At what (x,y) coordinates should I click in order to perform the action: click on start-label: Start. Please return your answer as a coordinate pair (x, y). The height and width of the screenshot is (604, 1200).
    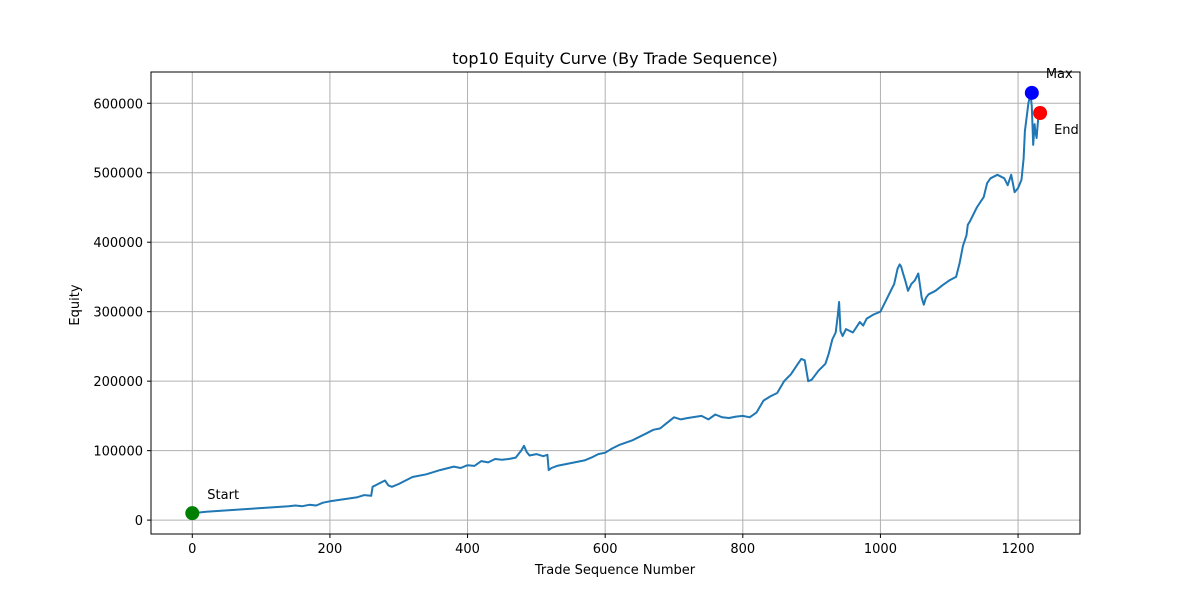
    Looking at the image, I should click on (223, 495).